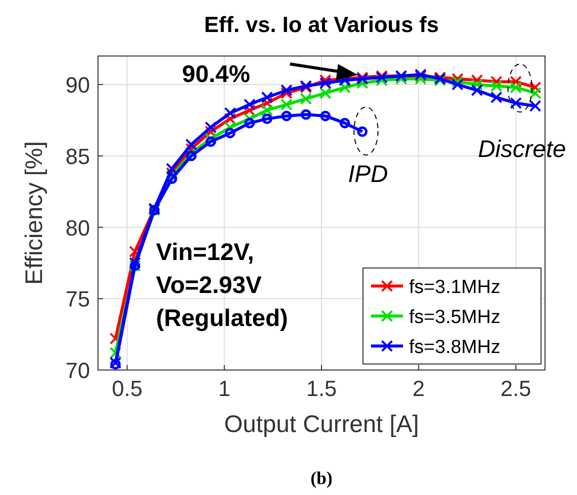 The width and height of the screenshot is (577, 495). What do you see at coordinates (368, 174) in the screenshot?
I see `annotation: IPD` at bounding box center [368, 174].